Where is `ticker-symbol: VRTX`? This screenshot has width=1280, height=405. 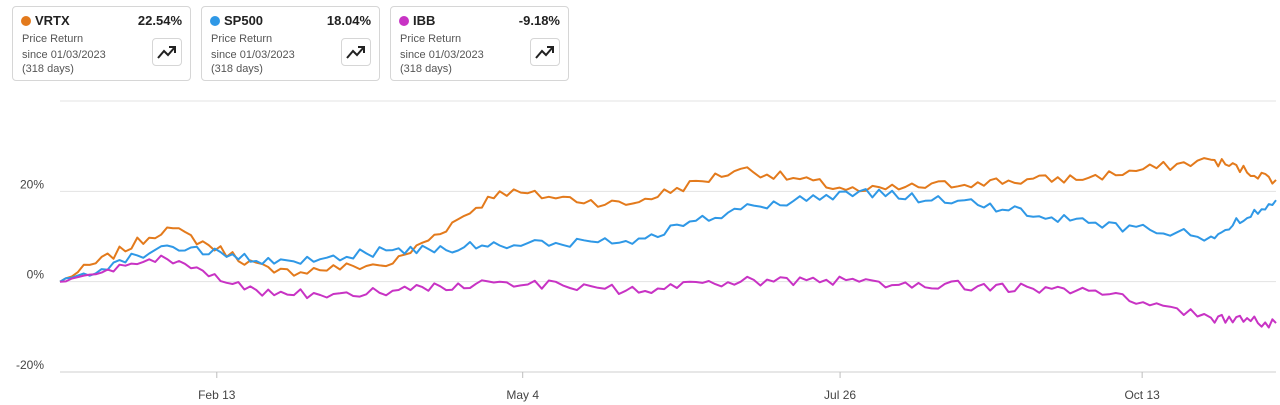 ticker-symbol: VRTX is located at coordinates (52, 20).